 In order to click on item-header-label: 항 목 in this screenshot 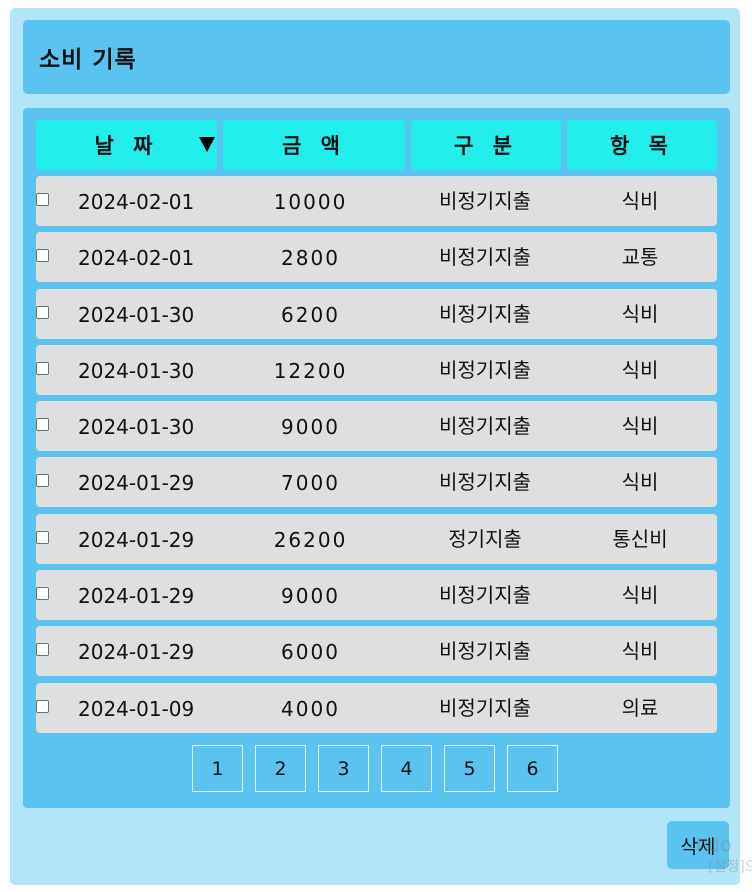, I will do `click(642, 146)`.